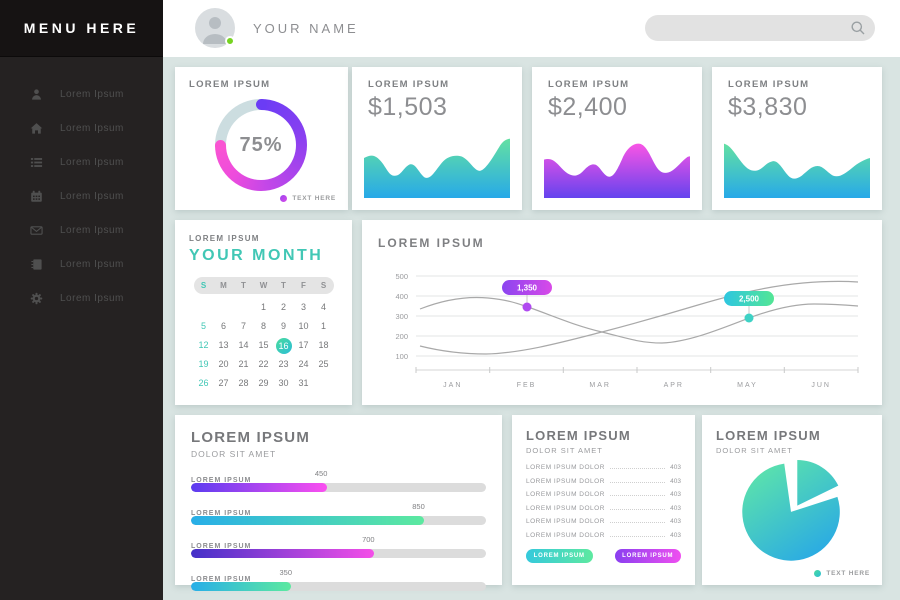 The image size is (900, 600). Describe the element at coordinates (637, 509) in the screenshot. I see `leader-line` at that location.